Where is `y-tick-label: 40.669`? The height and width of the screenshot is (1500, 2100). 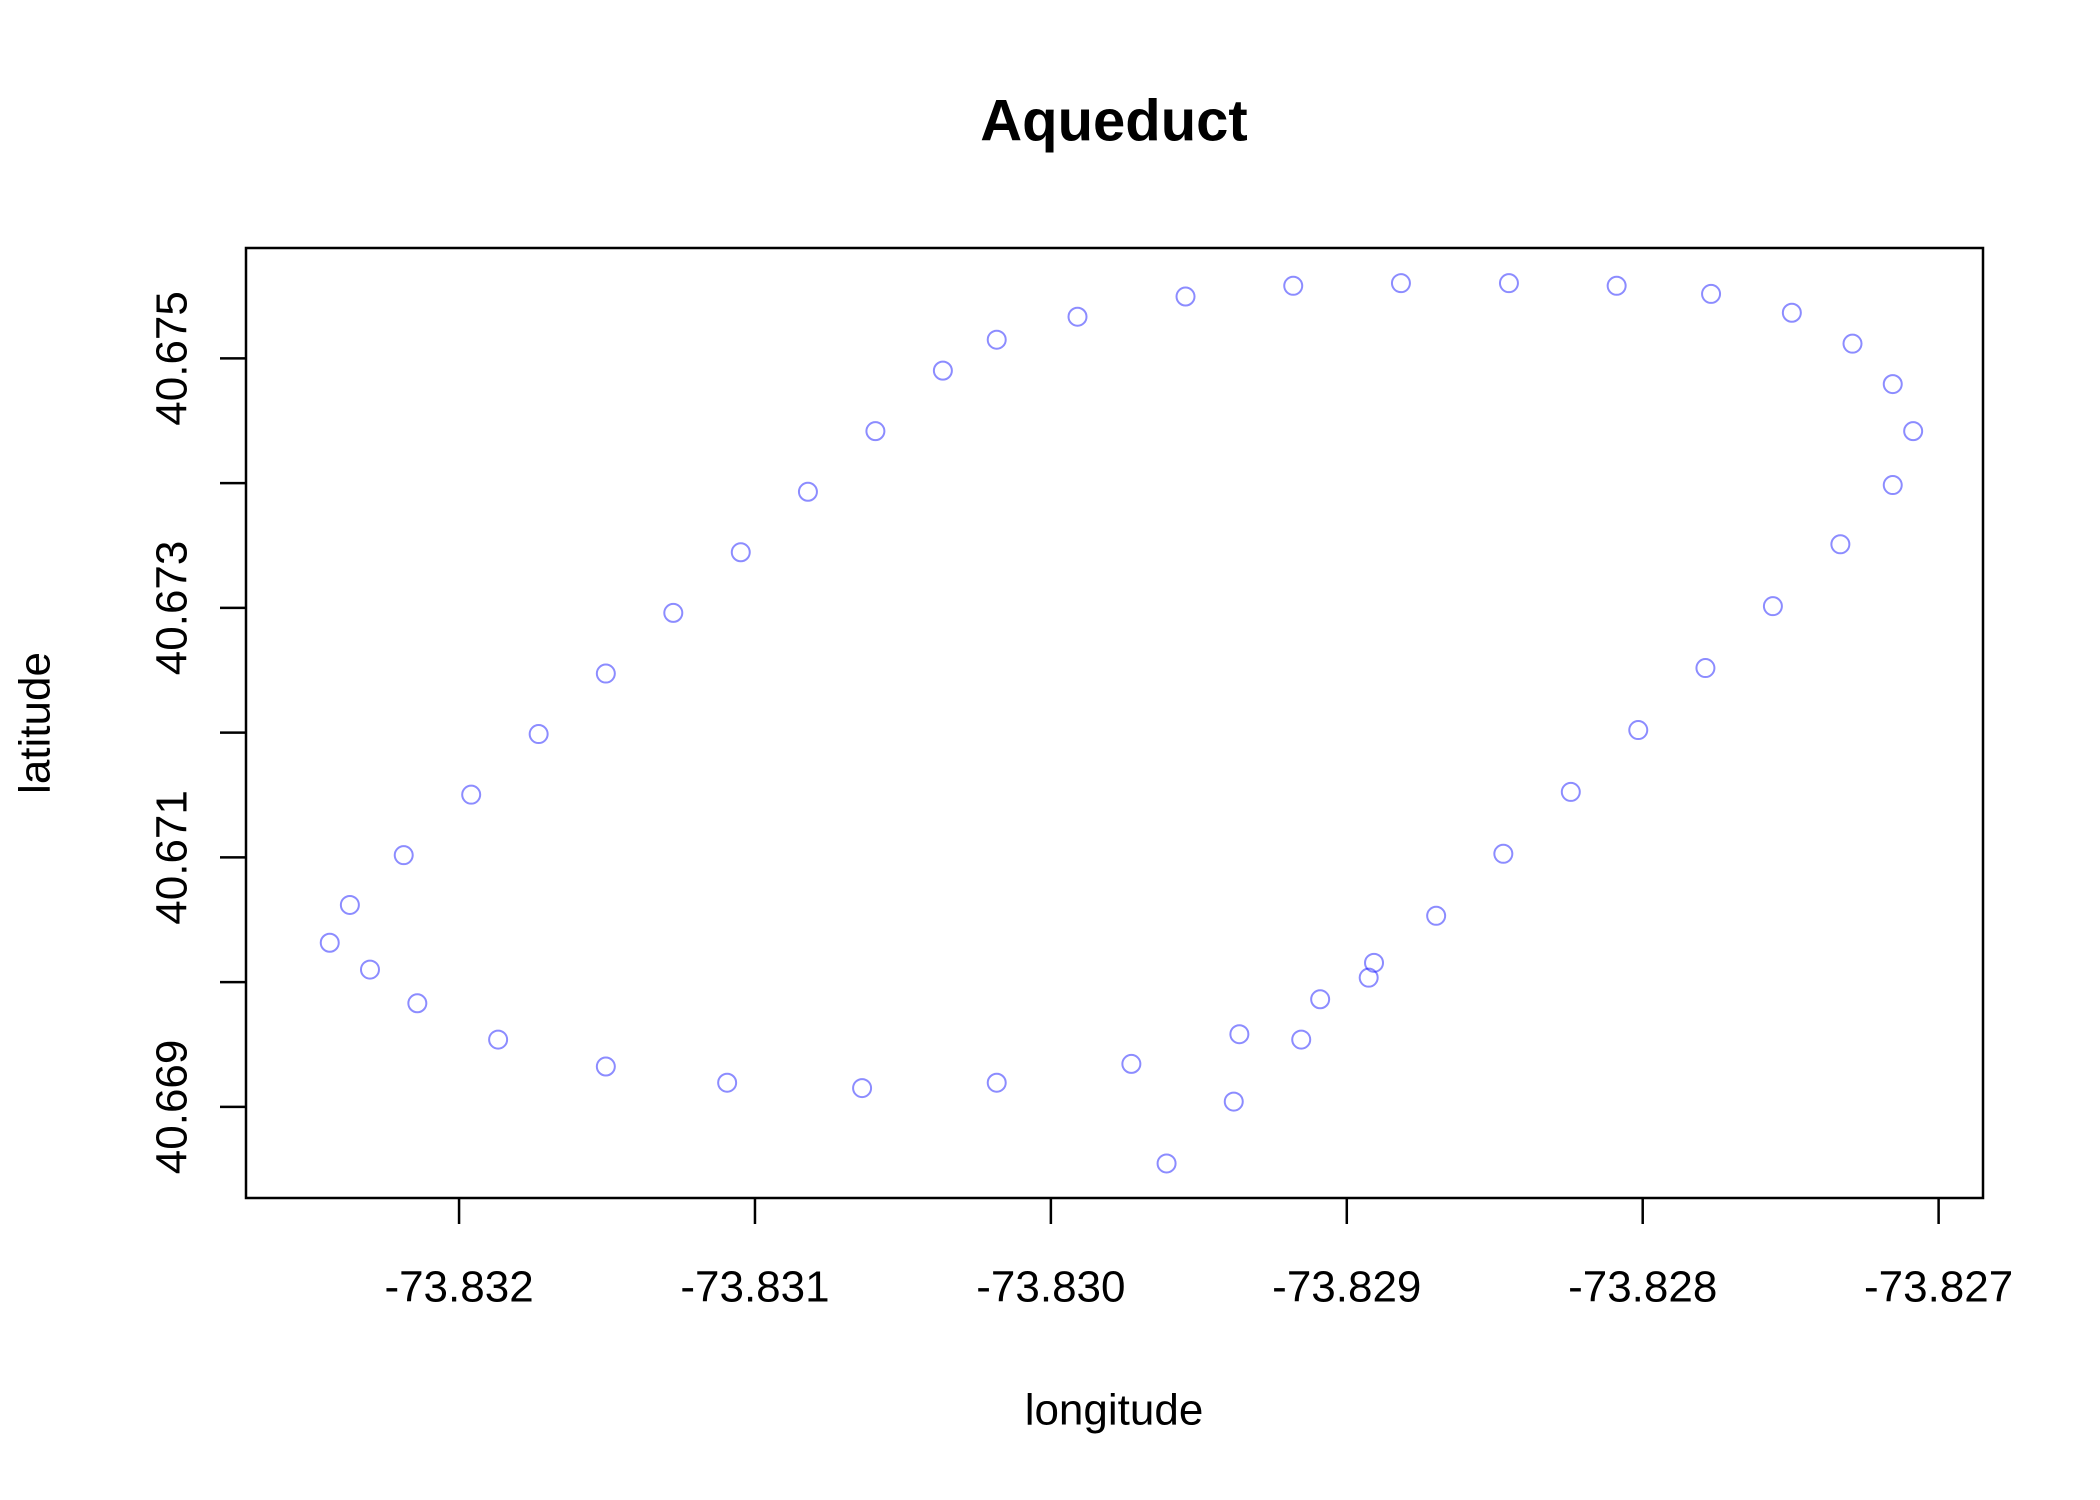 y-tick-label: 40.669 is located at coordinates (172, 1107).